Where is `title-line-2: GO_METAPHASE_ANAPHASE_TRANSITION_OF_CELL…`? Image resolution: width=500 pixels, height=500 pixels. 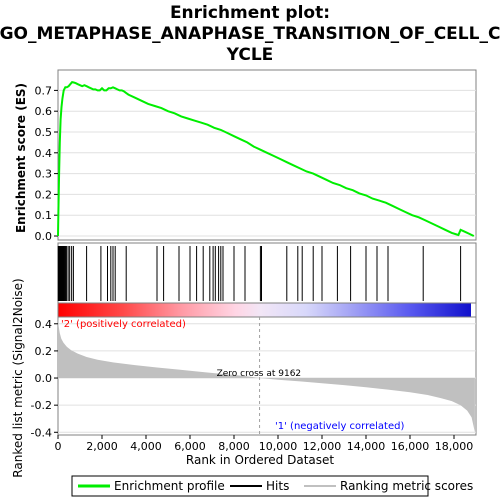 title-line-2: GO_METAPHASE_ANAPHASE_TRANSITION_OF_CELL… is located at coordinates (250, 34).